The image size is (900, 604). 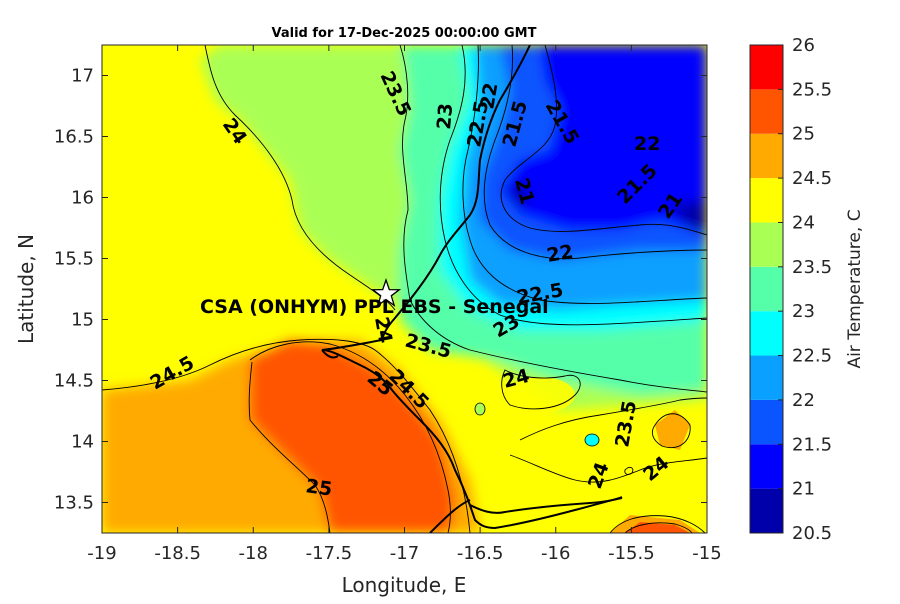 I want to click on contour-label: 25, so click(x=318, y=487).